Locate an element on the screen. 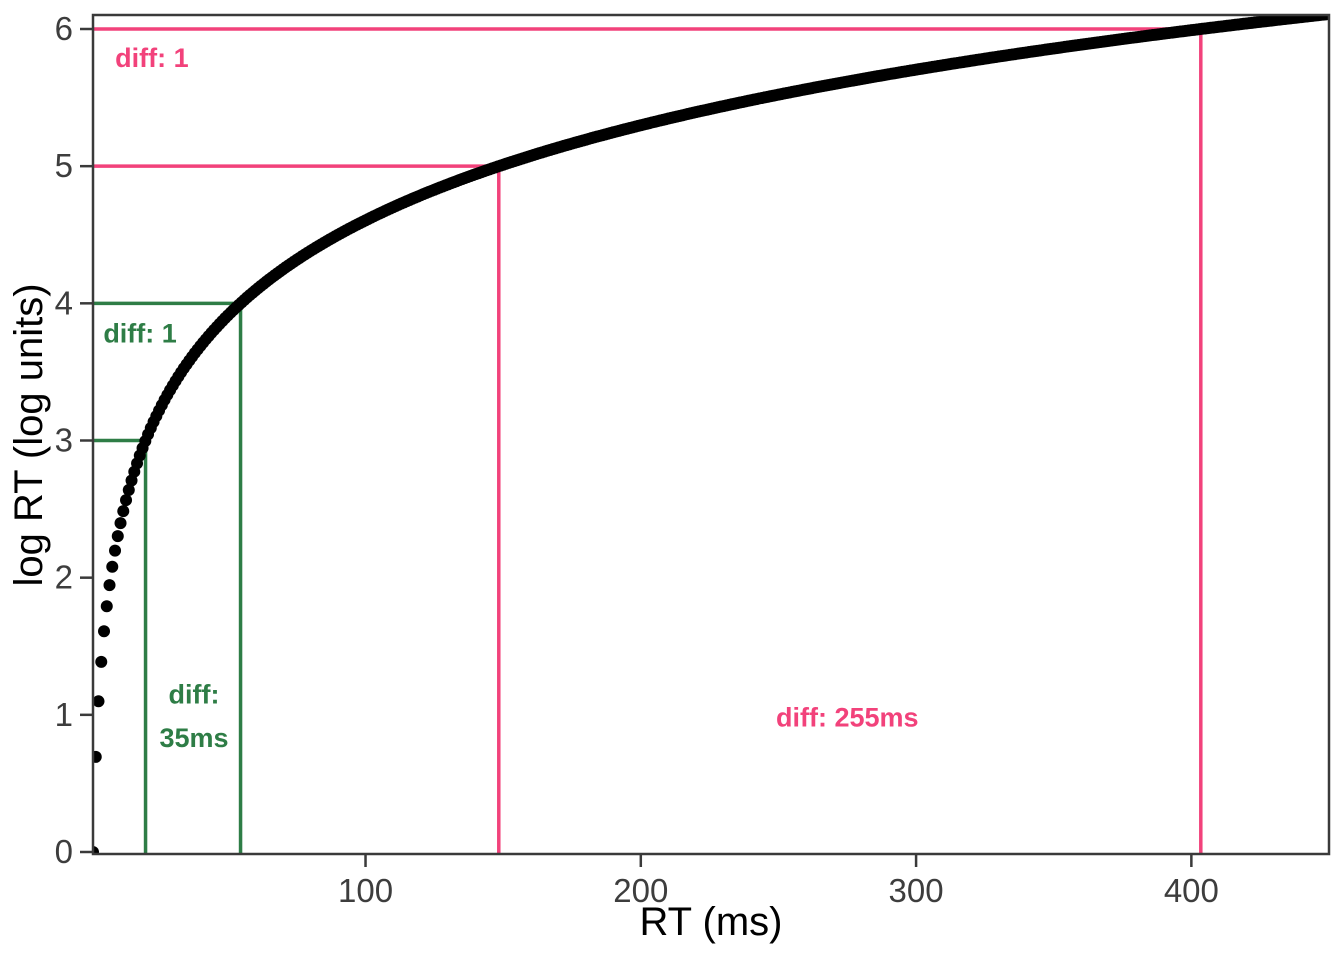 The width and height of the screenshot is (1344, 960). x-axis-title: RT (ms) is located at coordinates (711, 922).